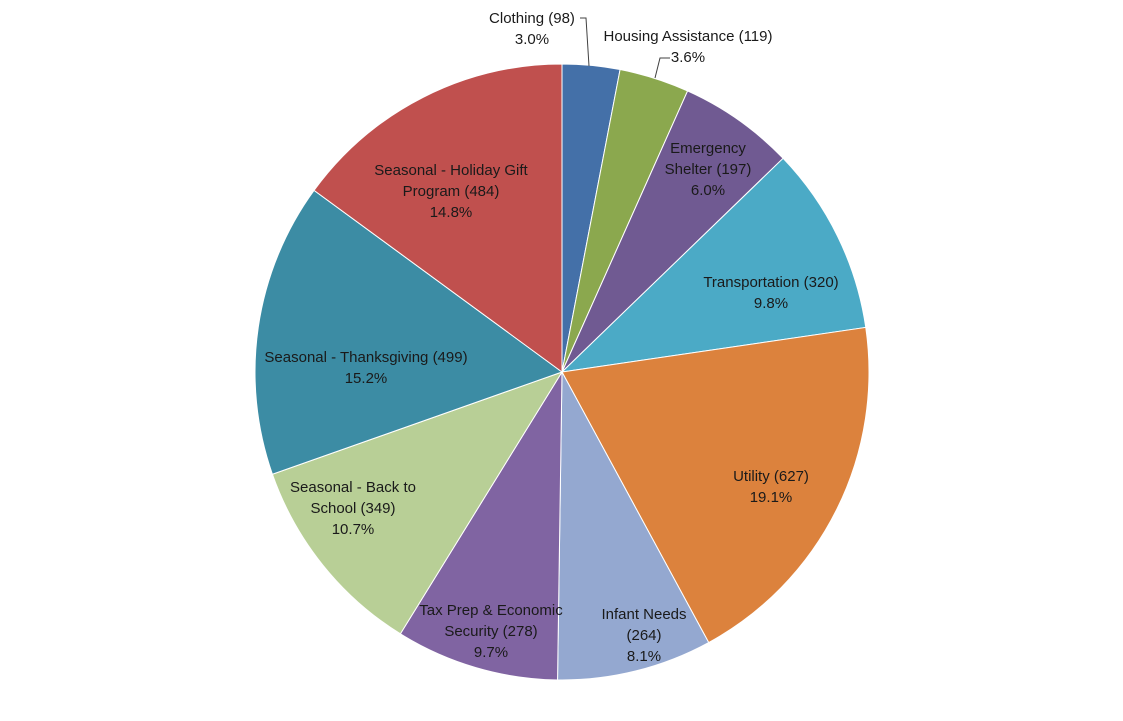 The height and width of the screenshot is (721, 1123). What do you see at coordinates (672, 231) in the screenshot?
I see `pie-slice-emergency-shelter` at bounding box center [672, 231].